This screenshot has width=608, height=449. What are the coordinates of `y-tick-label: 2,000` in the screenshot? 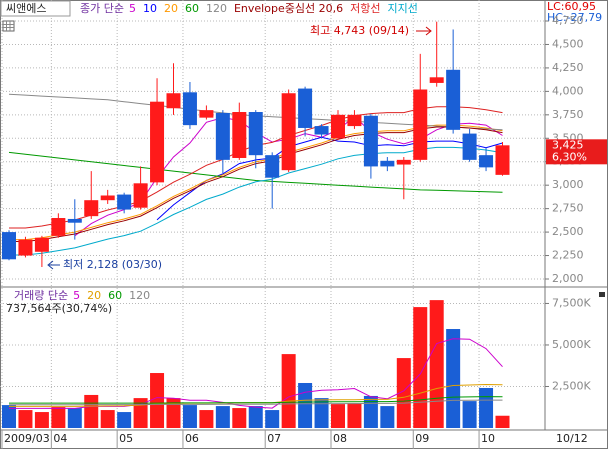 It's located at (568, 278).